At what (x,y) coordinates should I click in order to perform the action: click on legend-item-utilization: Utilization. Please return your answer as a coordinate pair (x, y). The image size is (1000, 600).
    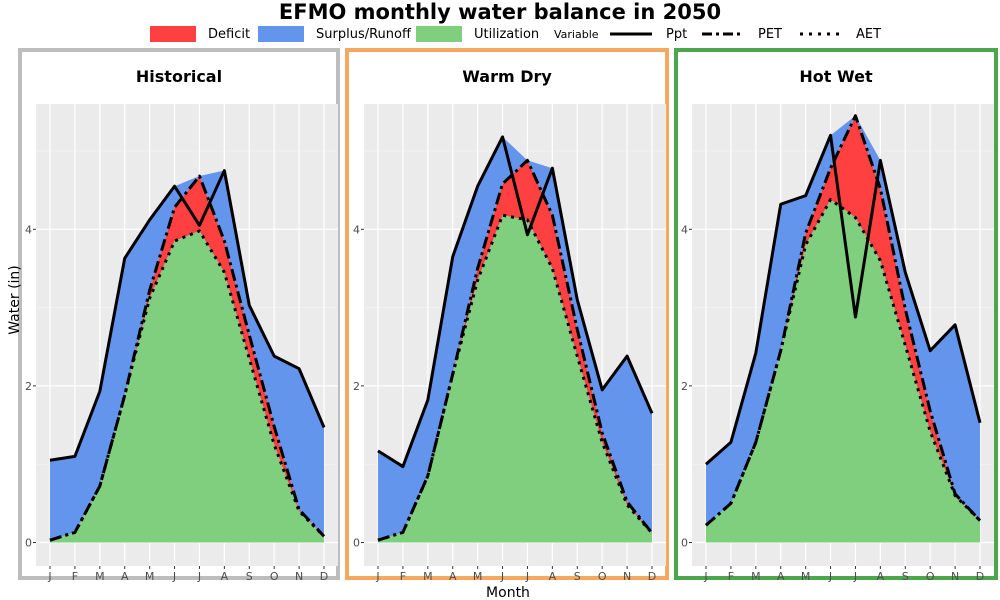
    Looking at the image, I should click on (477, 34).